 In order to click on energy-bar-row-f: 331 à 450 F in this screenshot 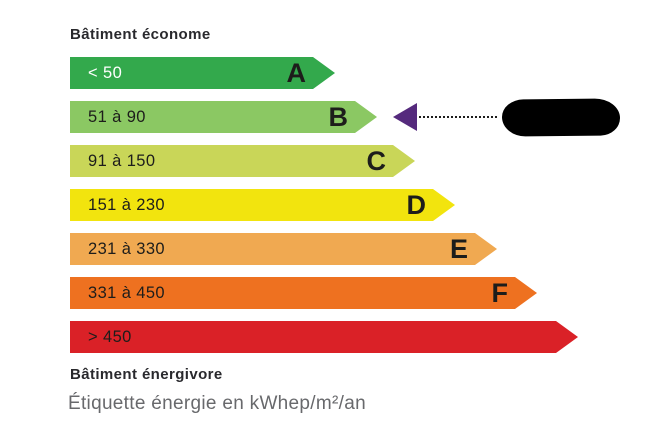, I will do `click(345, 293)`.